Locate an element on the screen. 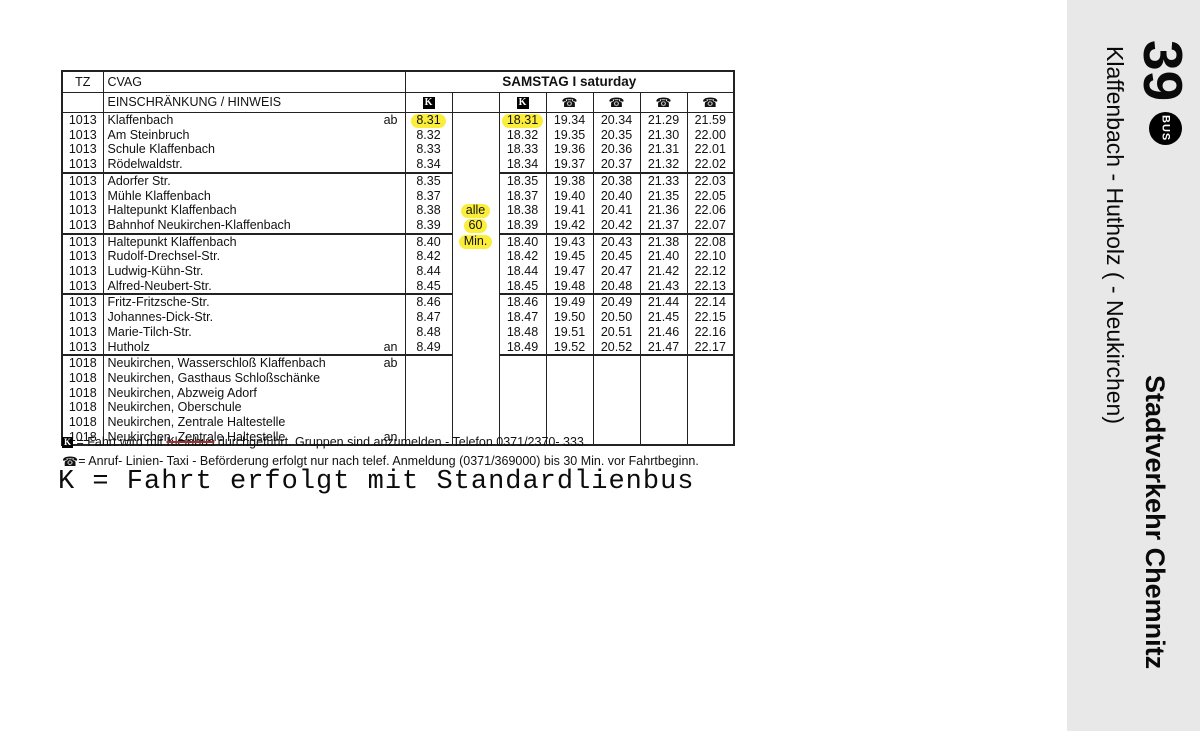 Image resolution: width=1200 pixels, height=731 pixels. time-value: 22.06 is located at coordinates (710, 210).